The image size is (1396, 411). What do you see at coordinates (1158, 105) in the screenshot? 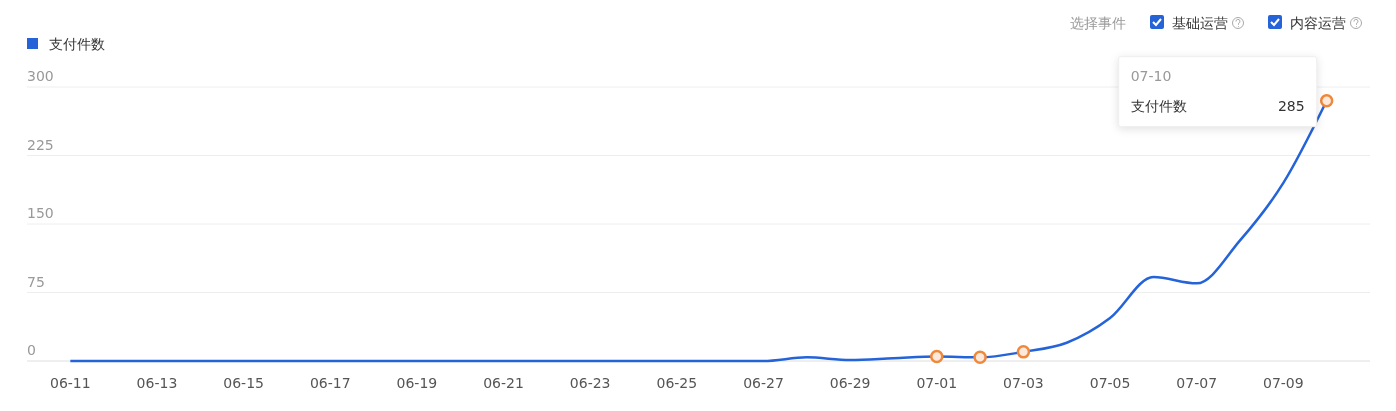
I see `text: 支付件数` at bounding box center [1158, 105].